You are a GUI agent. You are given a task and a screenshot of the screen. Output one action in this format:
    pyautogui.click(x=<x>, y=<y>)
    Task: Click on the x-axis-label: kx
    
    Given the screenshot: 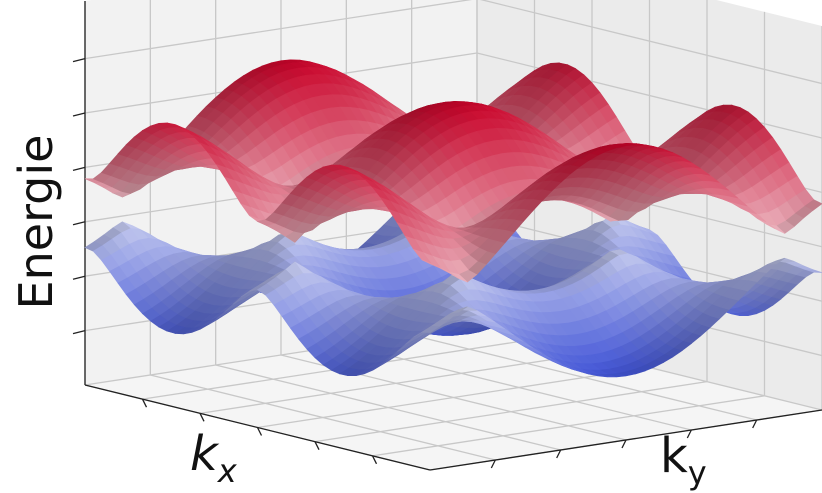 What is the action you would take?
    pyautogui.click(x=214, y=458)
    